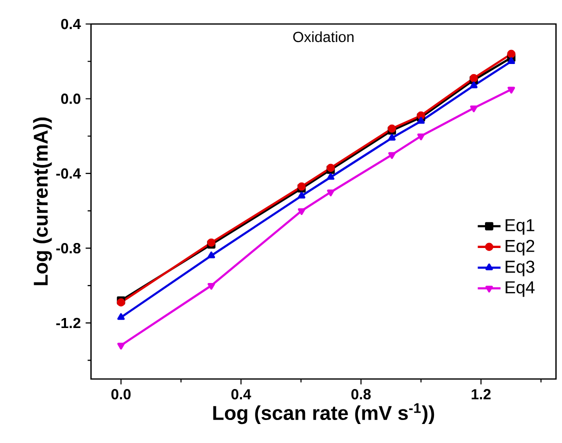 The image size is (562, 443). I want to click on y-tick-label: 0.4, so click(71, 24).